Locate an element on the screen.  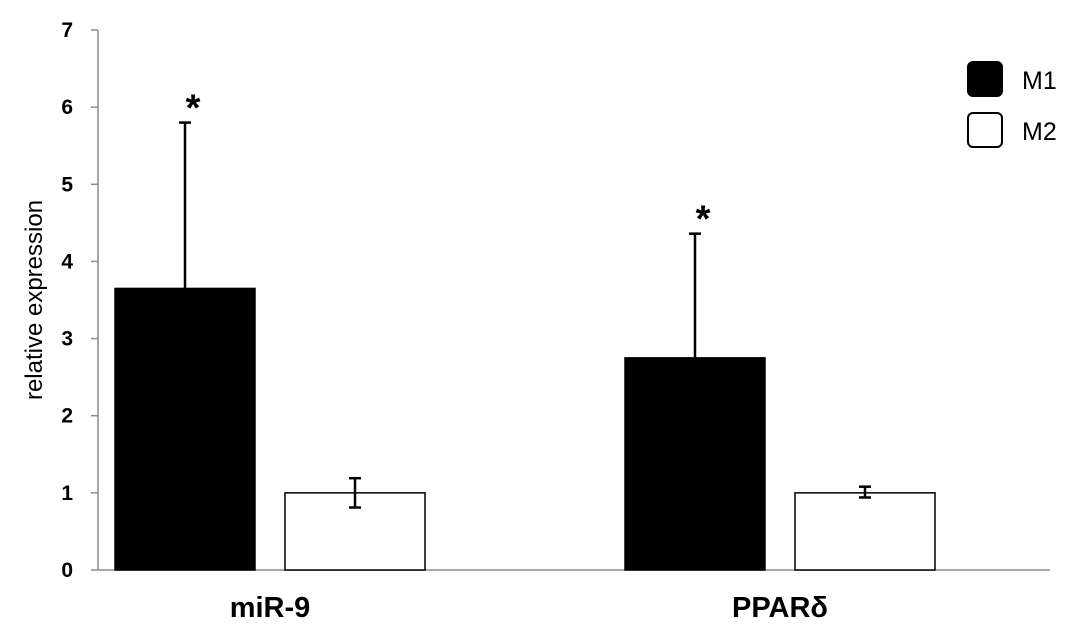
y-tick-label: 5 is located at coordinates (67, 184).